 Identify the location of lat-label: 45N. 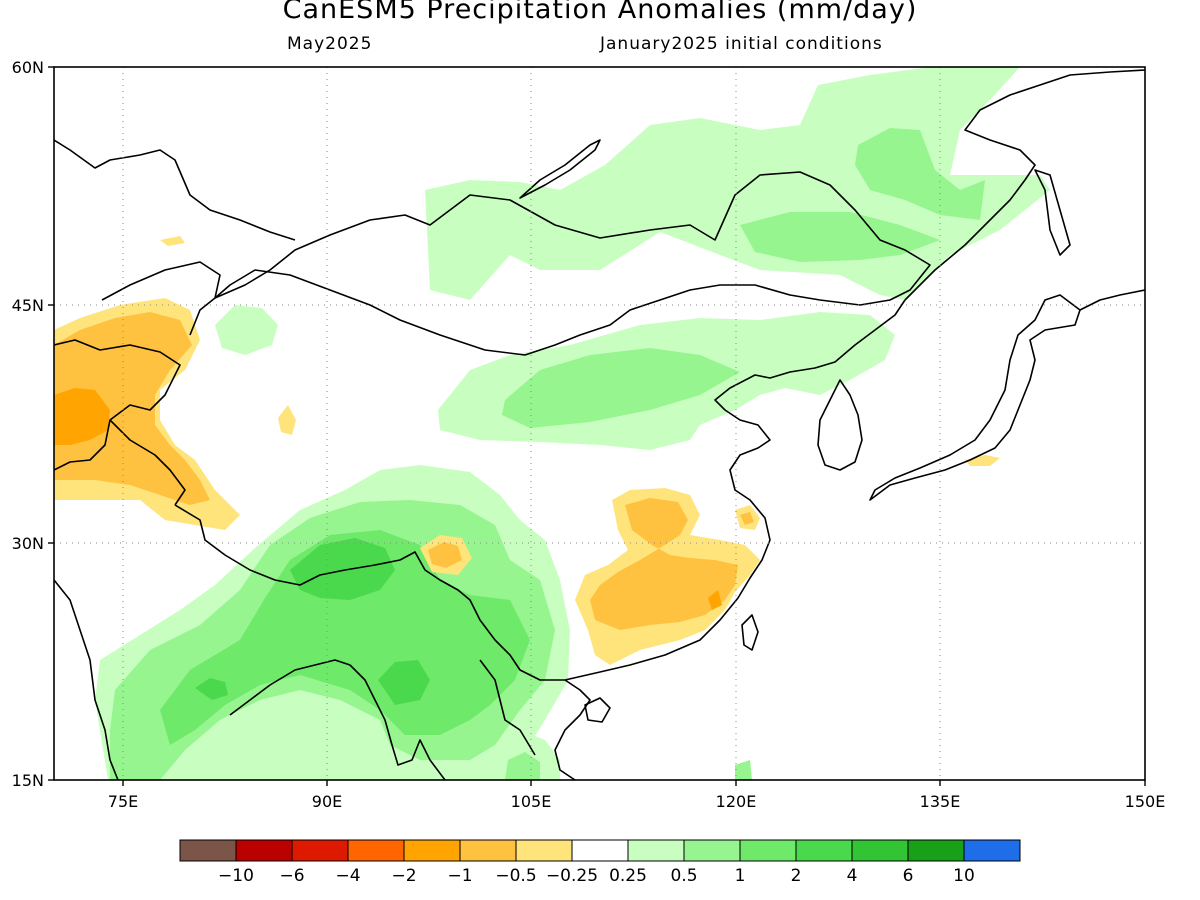
(28, 305).